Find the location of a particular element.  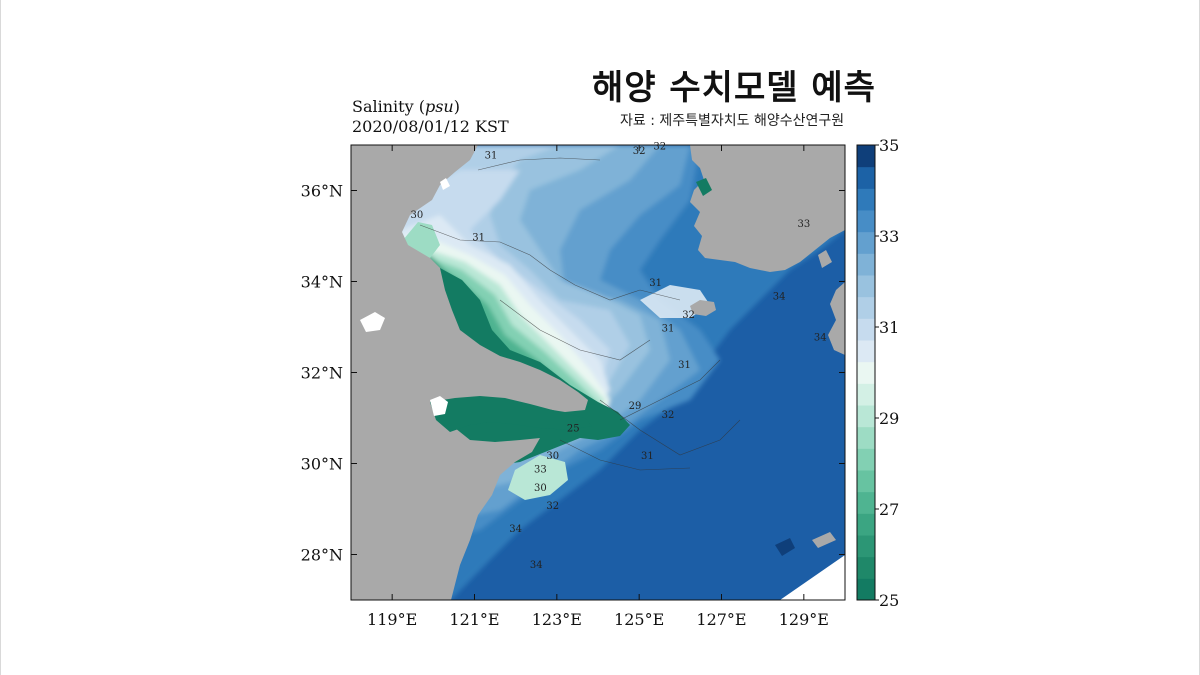

deep-patch is located at coordinates (785, 547).